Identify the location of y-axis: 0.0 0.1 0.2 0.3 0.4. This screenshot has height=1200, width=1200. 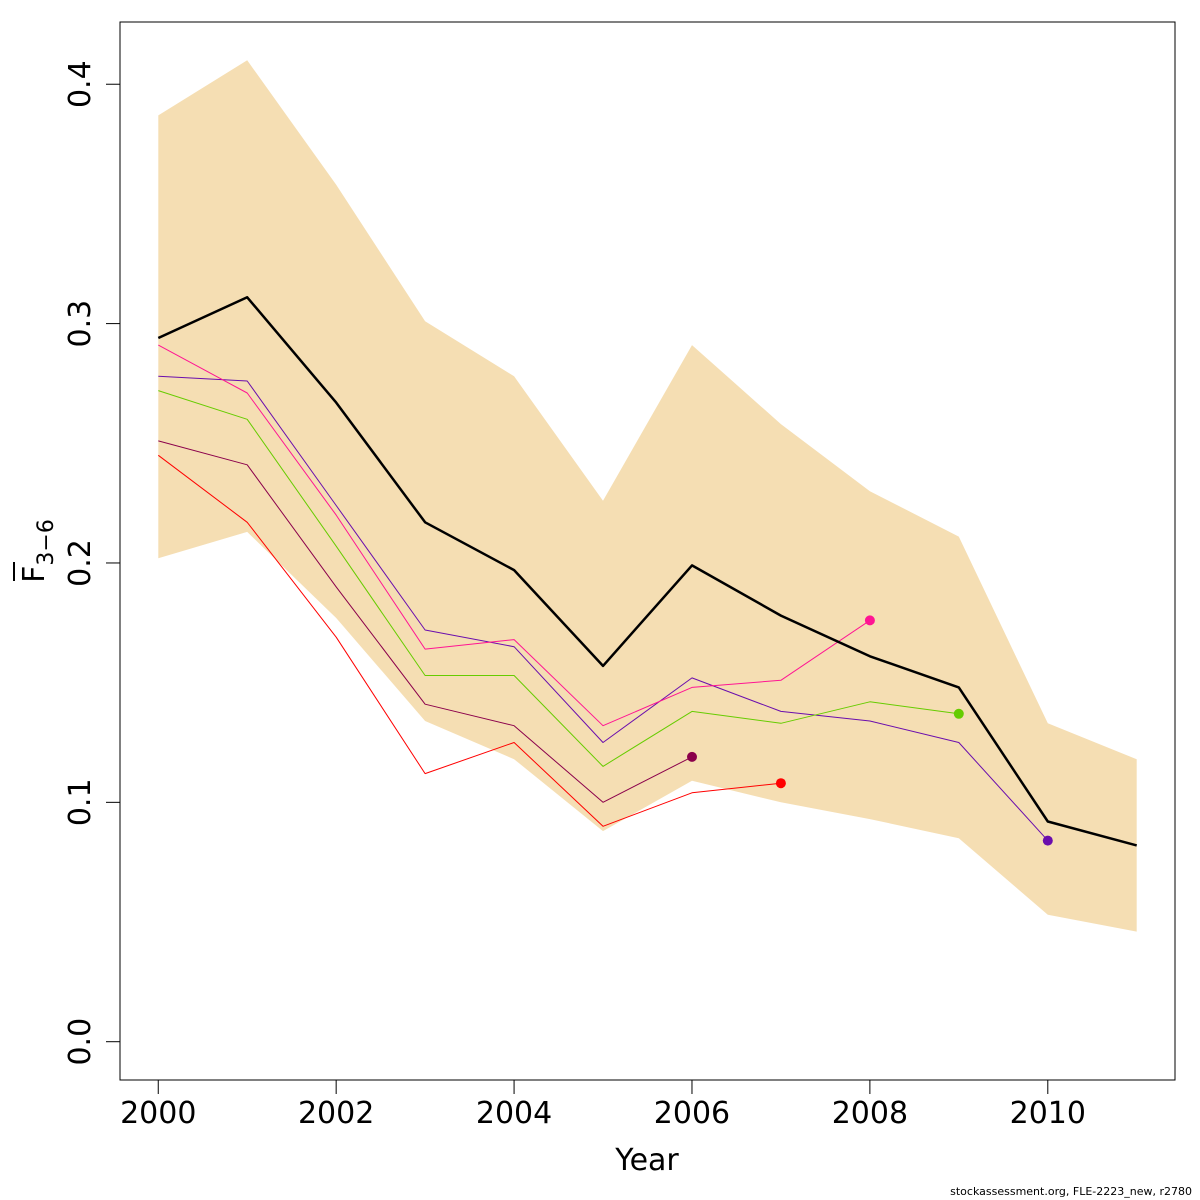
(92, 563).